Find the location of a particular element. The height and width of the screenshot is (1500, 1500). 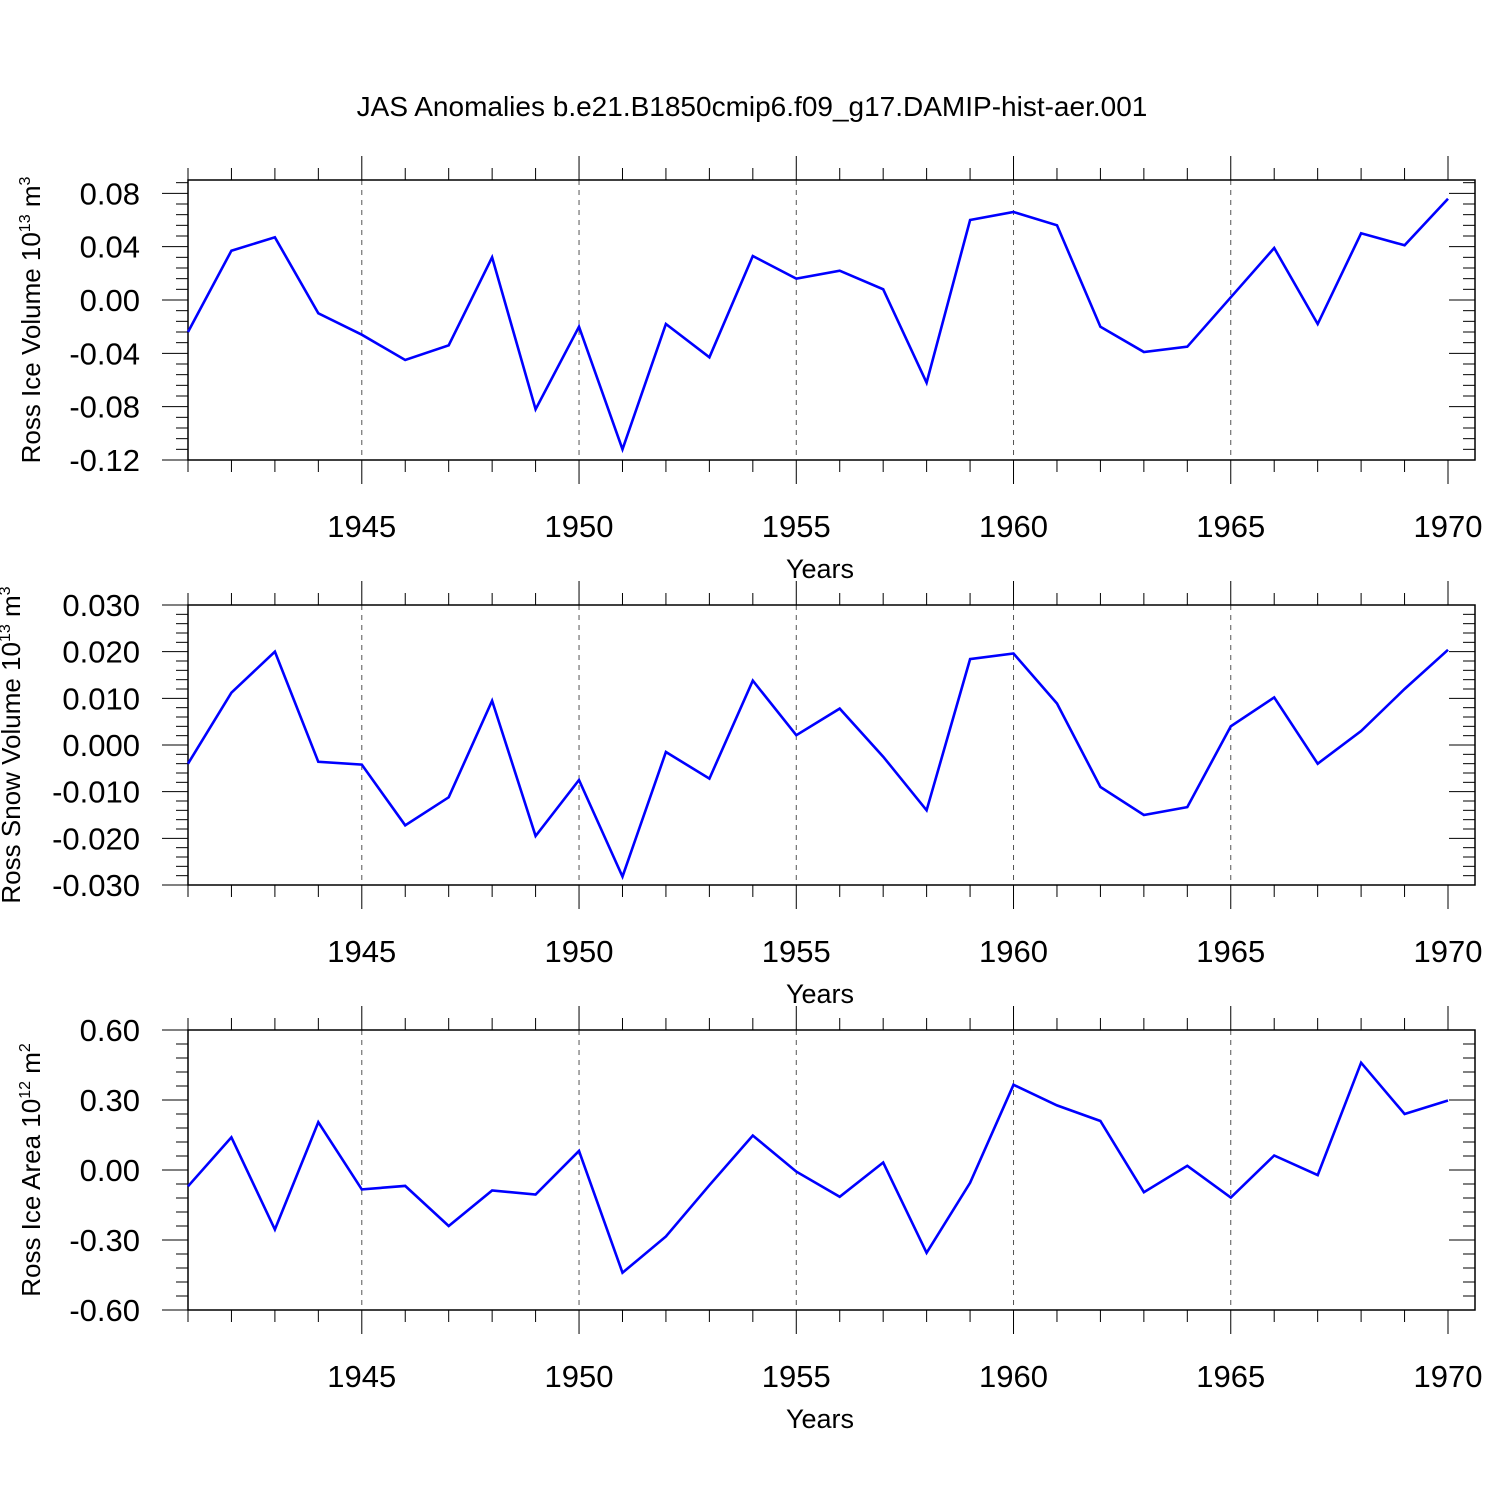

y-axis-label: Ross Ice Area 1012 m2 is located at coordinates (31, 1170).